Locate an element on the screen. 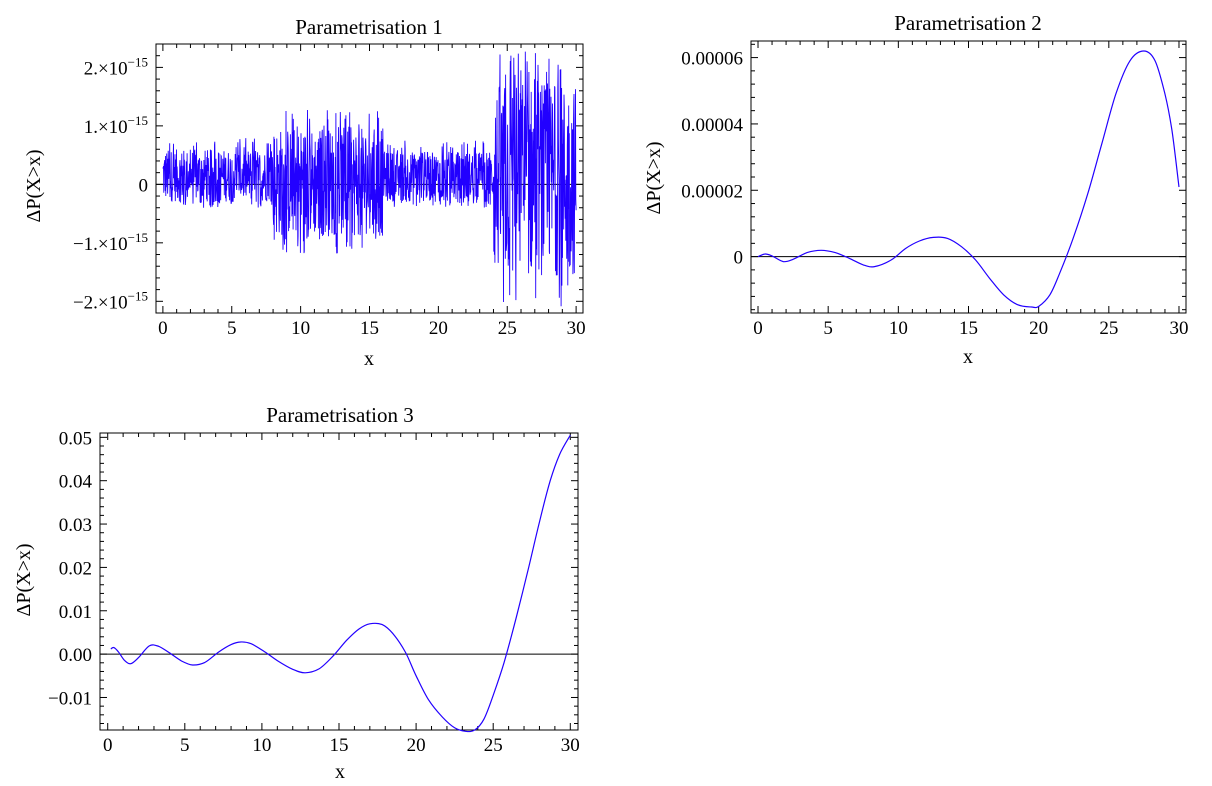 The width and height of the screenshot is (1212, 786). y-tick-label: 0.00006 is located at coordinates (712, 59).